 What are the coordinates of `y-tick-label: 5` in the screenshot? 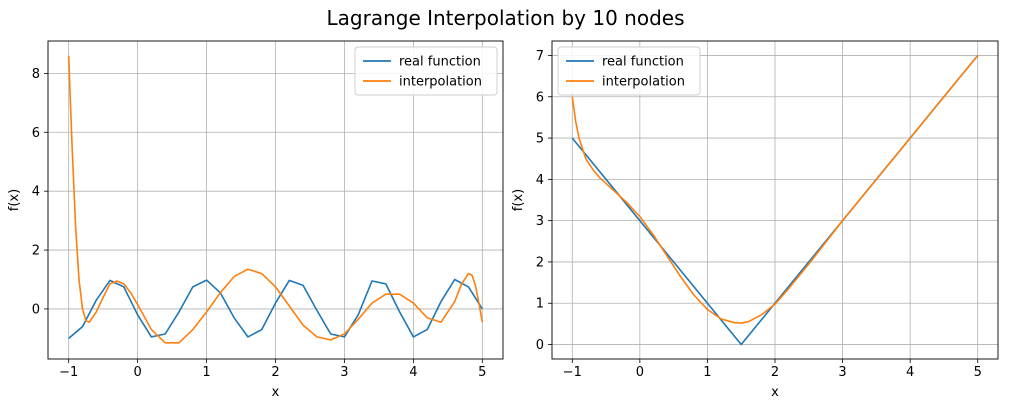 It's located at (540, 139).